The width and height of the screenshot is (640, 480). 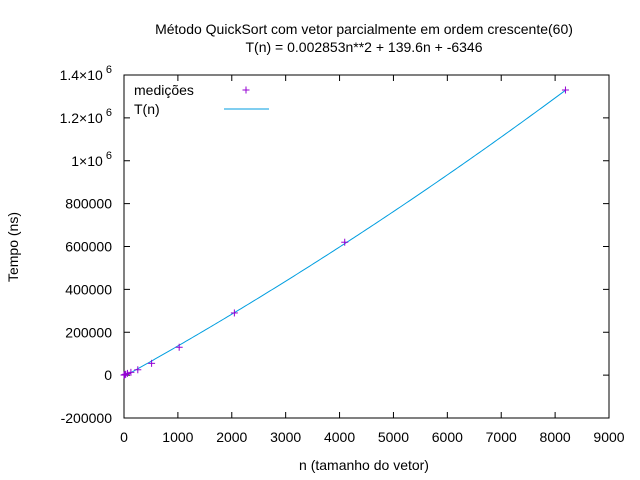 What do you see at coordinates (87, 418) in the screenshot?
I see `y-tick-label: -200000` at bounding box center [87, 418].